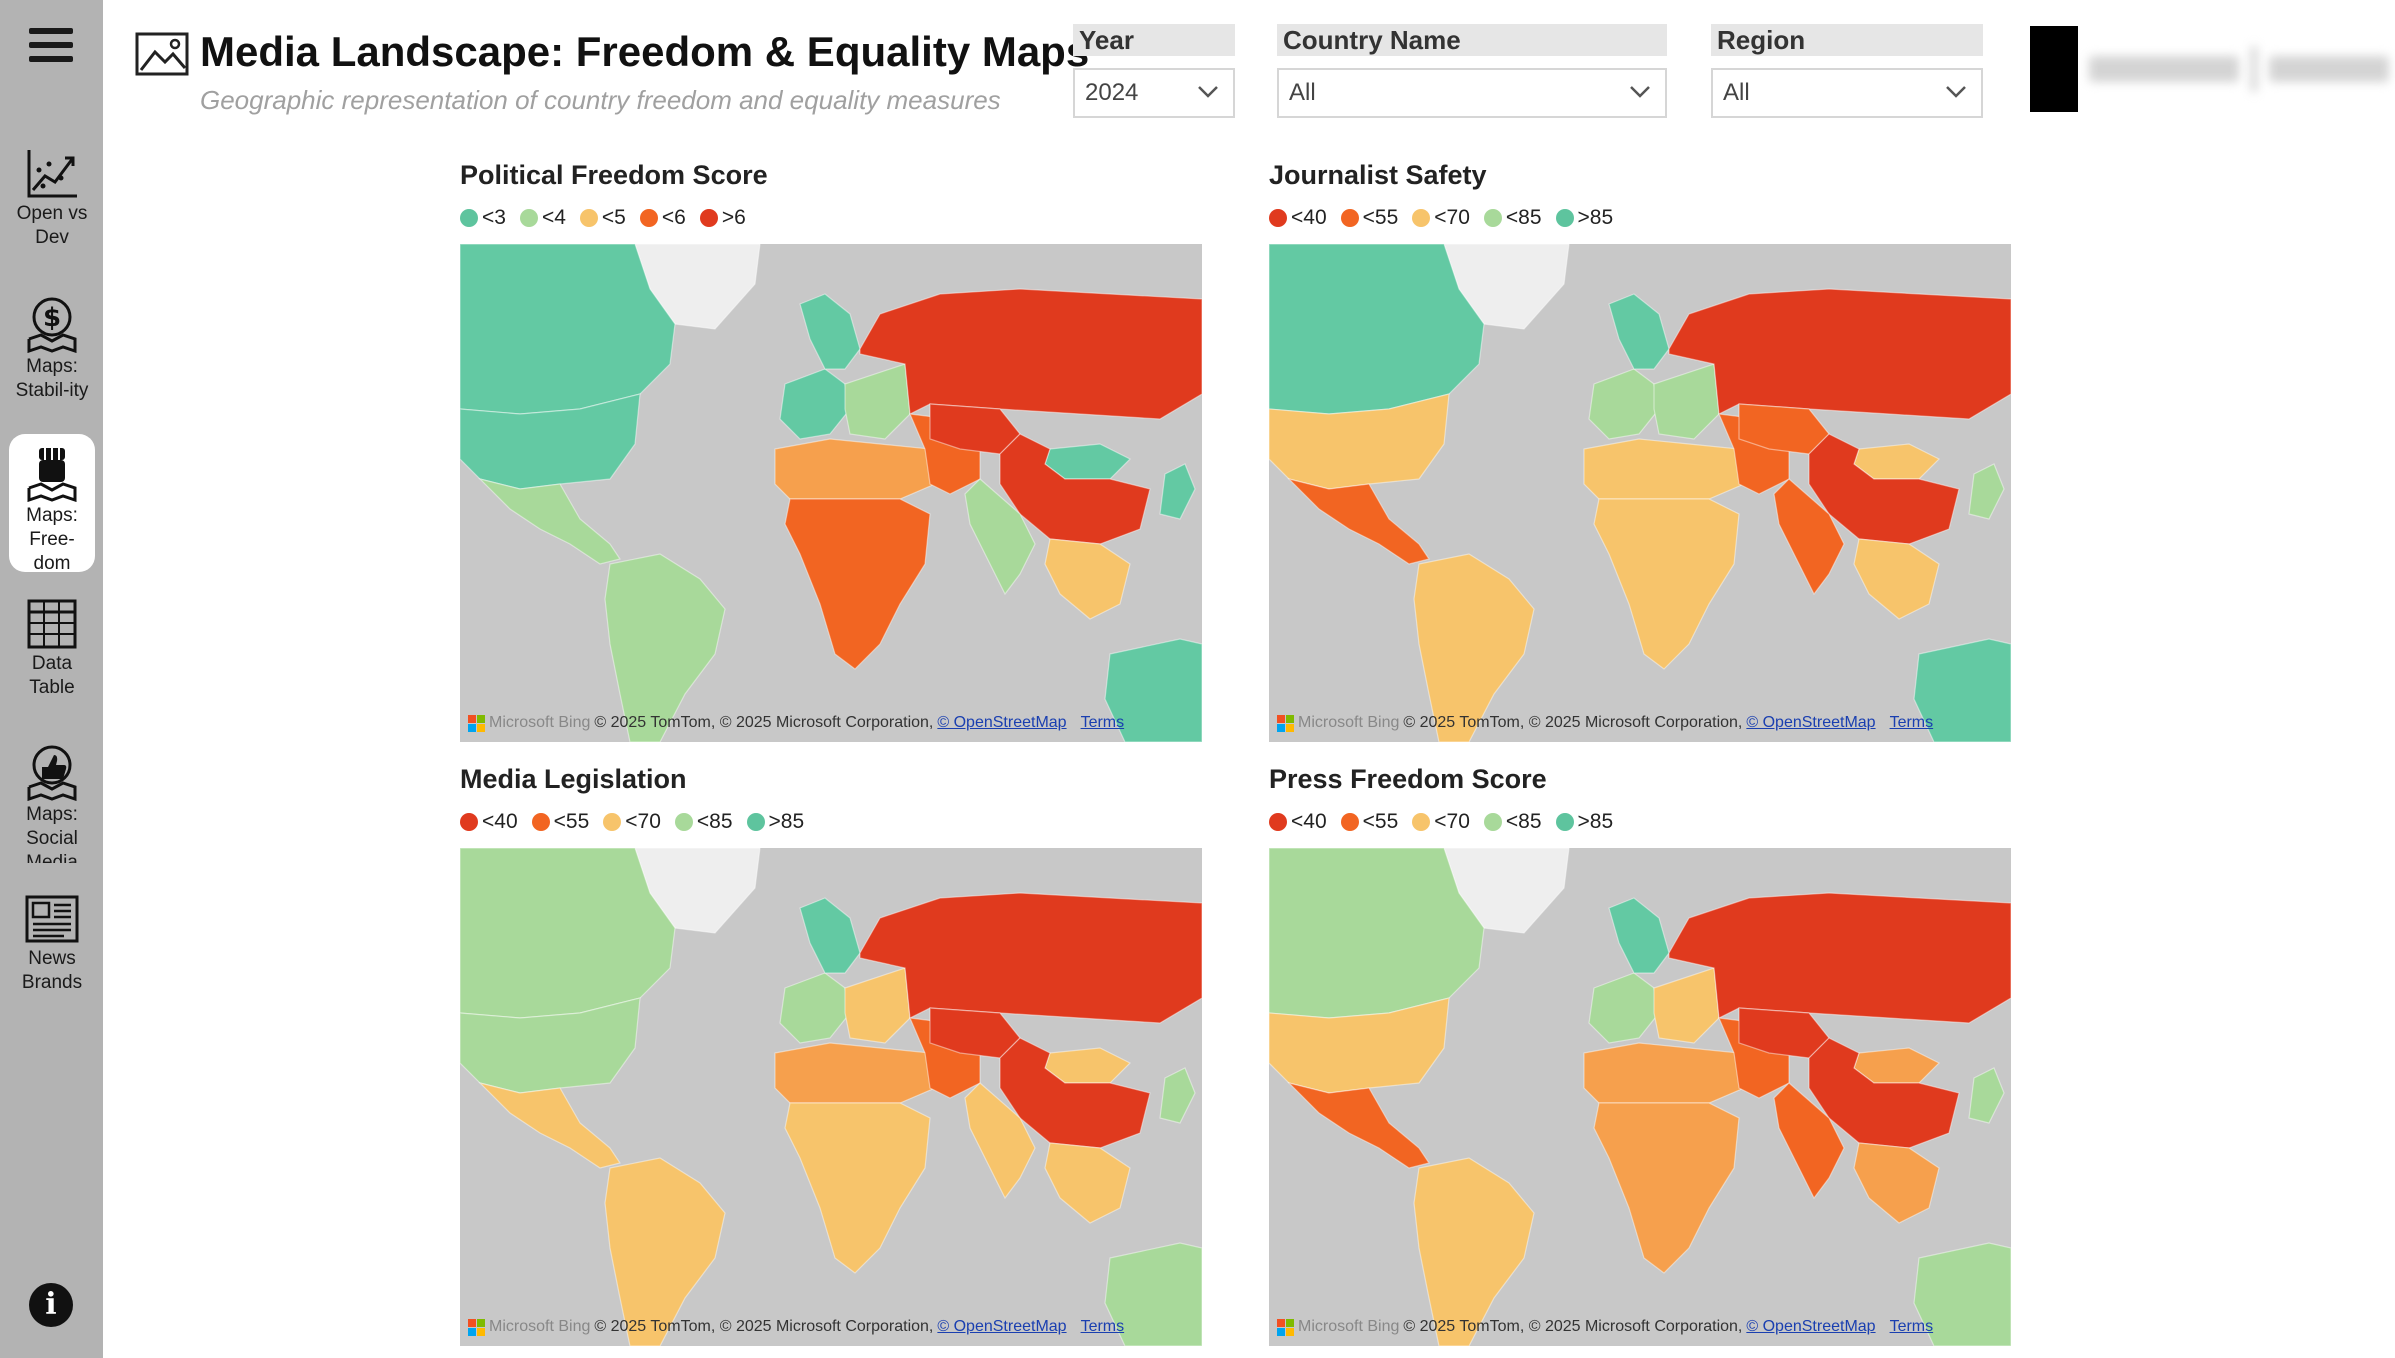 The width and height of the screenshot is (2395, 1358). Describe the element at coordinates (51, 48) in the screenshot. I see `hamburger-menu-icon` at that location.